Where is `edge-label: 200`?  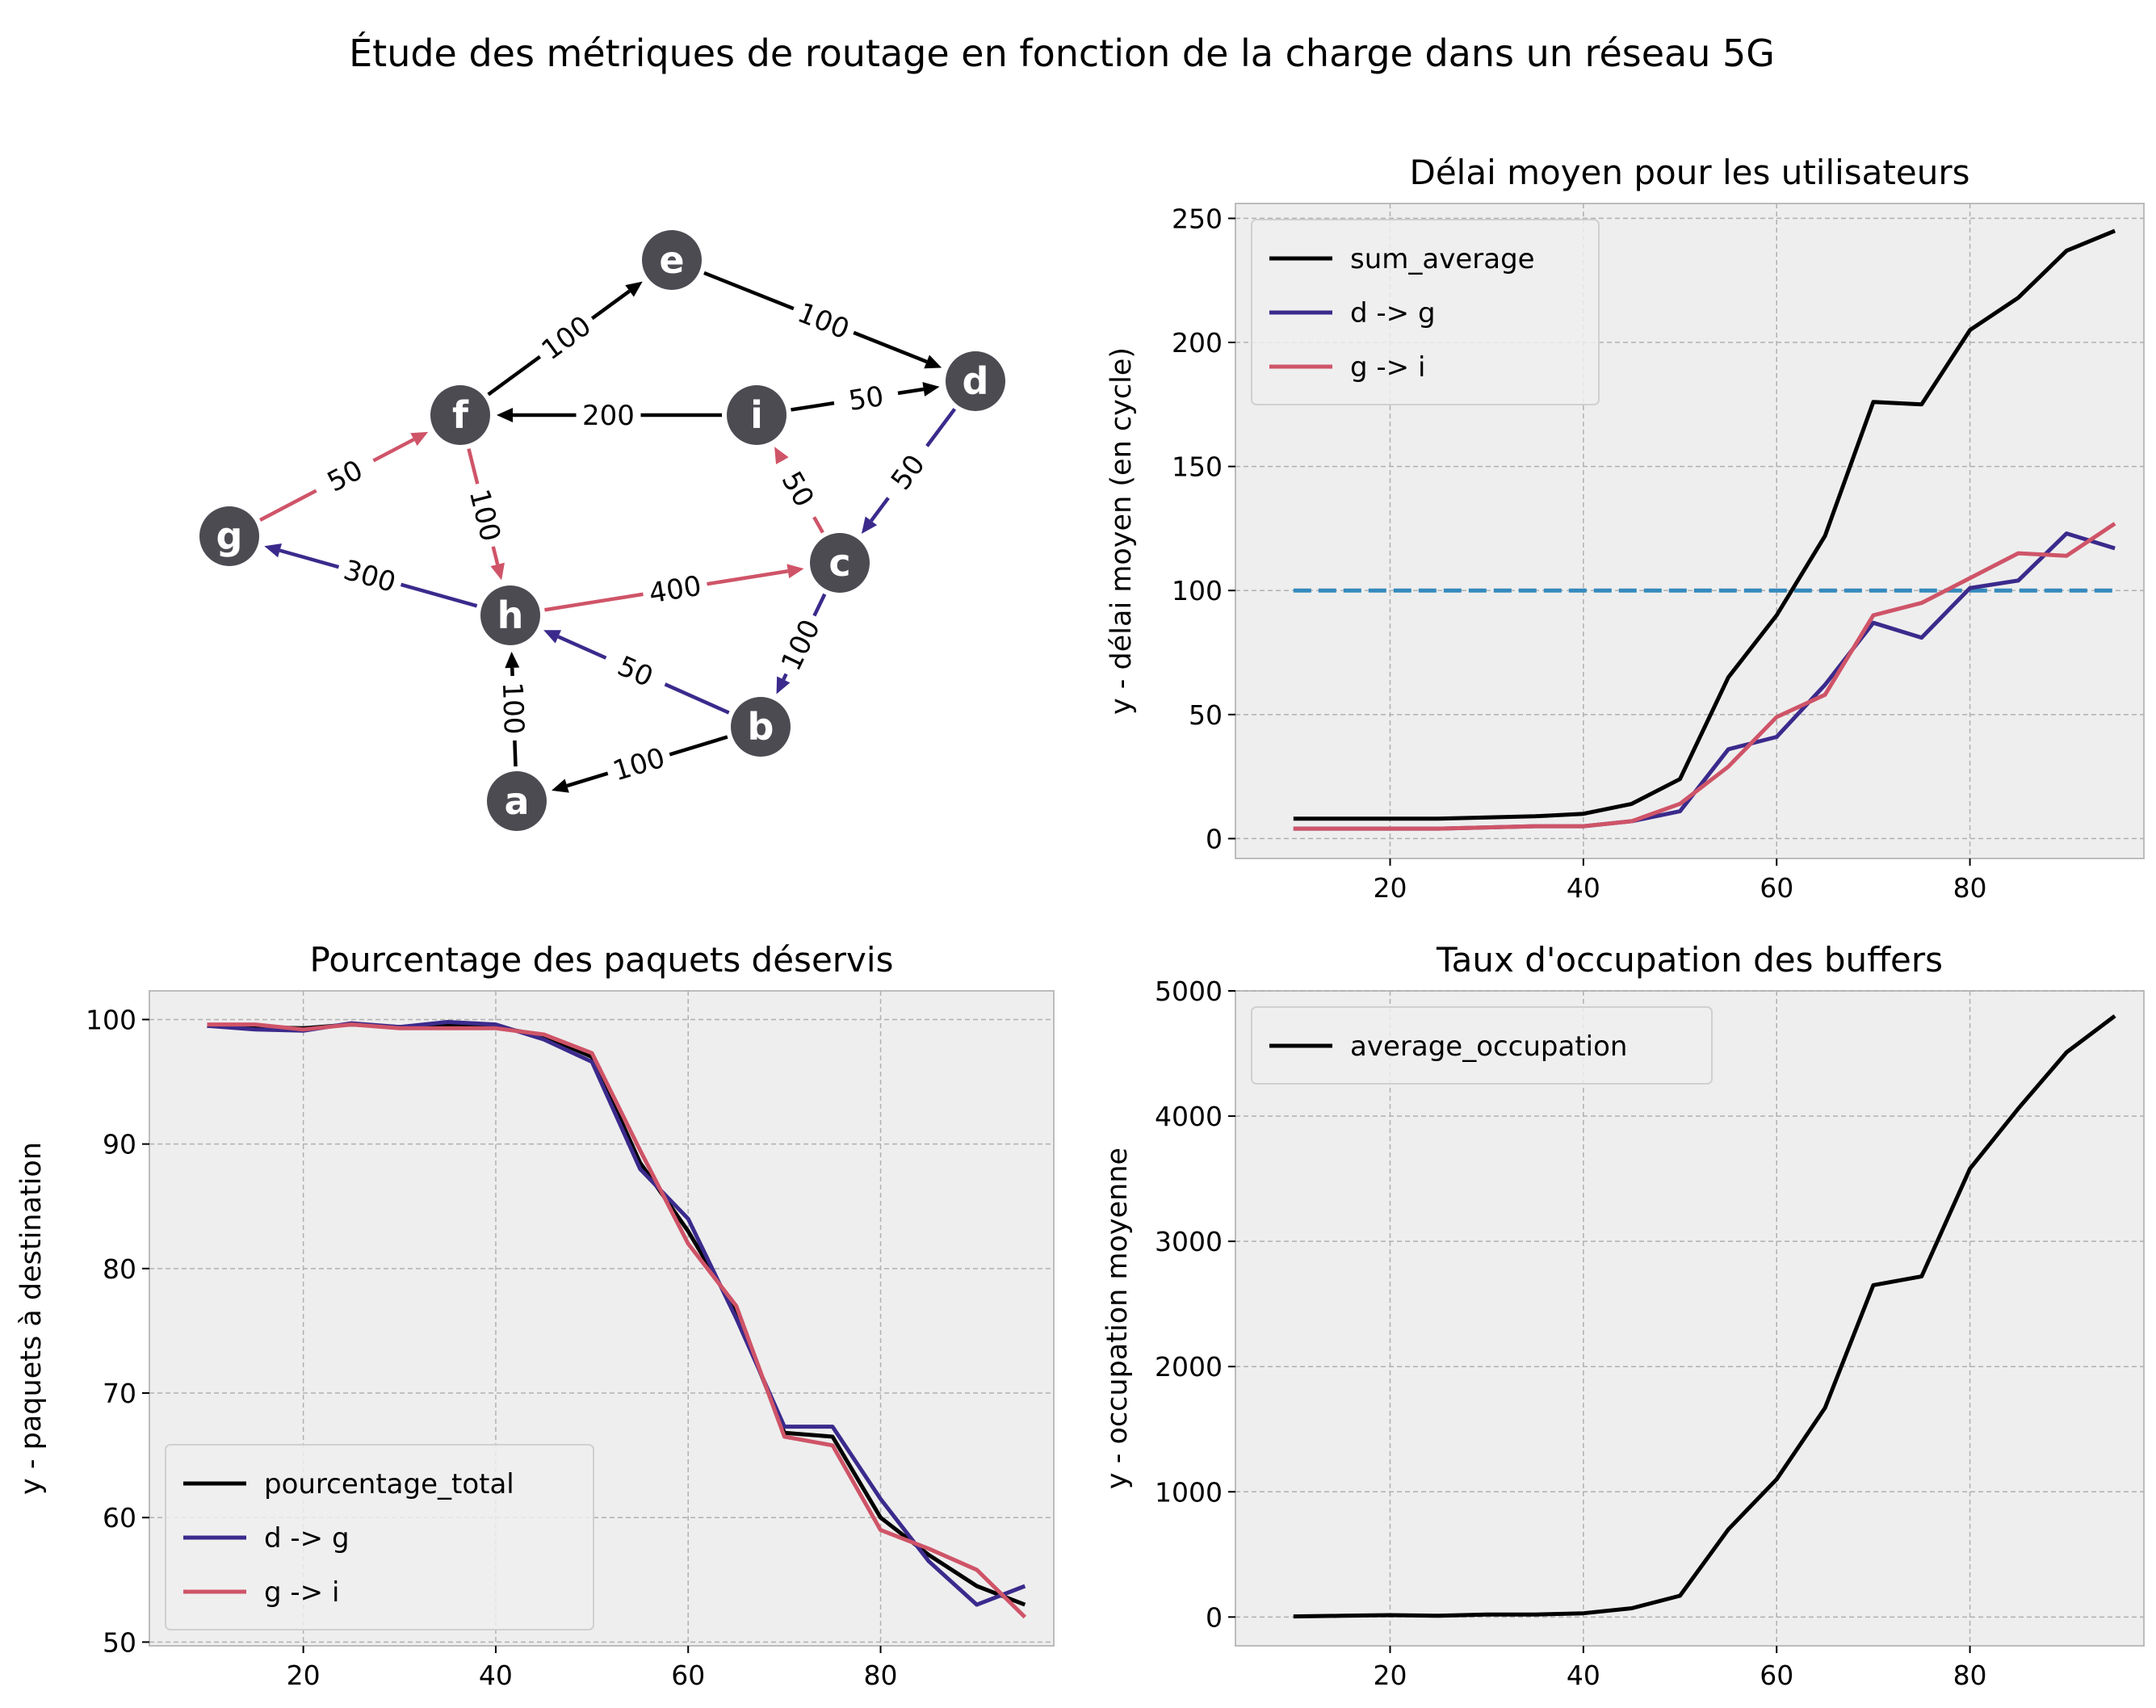 edge-label: 200 is located at coordinates (608, 416).